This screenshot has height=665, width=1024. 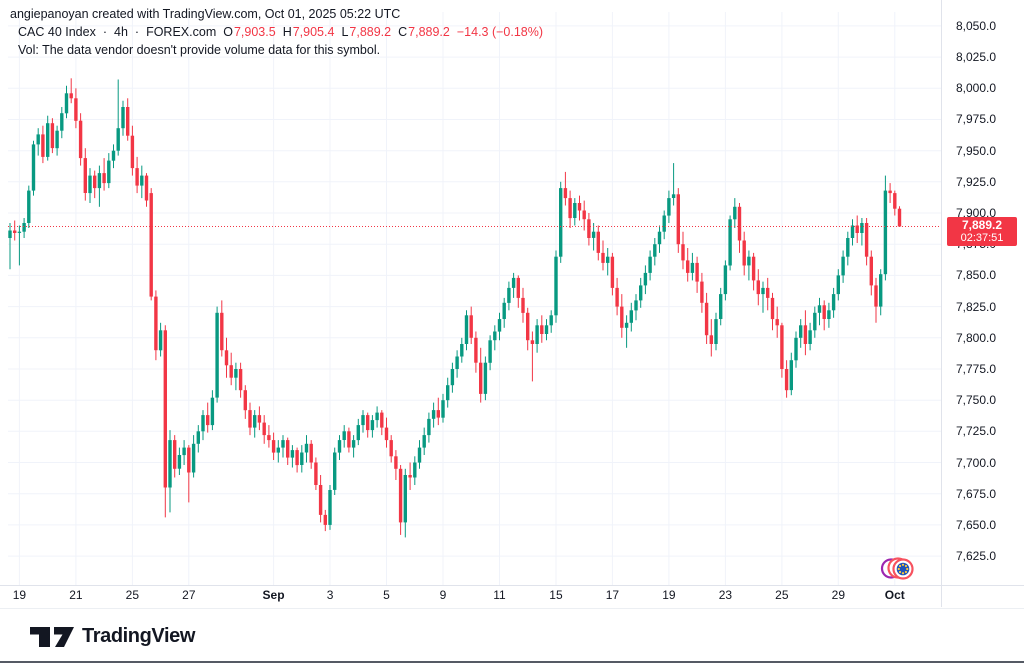 What do you see at coordinates (556, 595) in the screenshot?
I see `time-tick-label: 15` at bounding box center [556, 595].